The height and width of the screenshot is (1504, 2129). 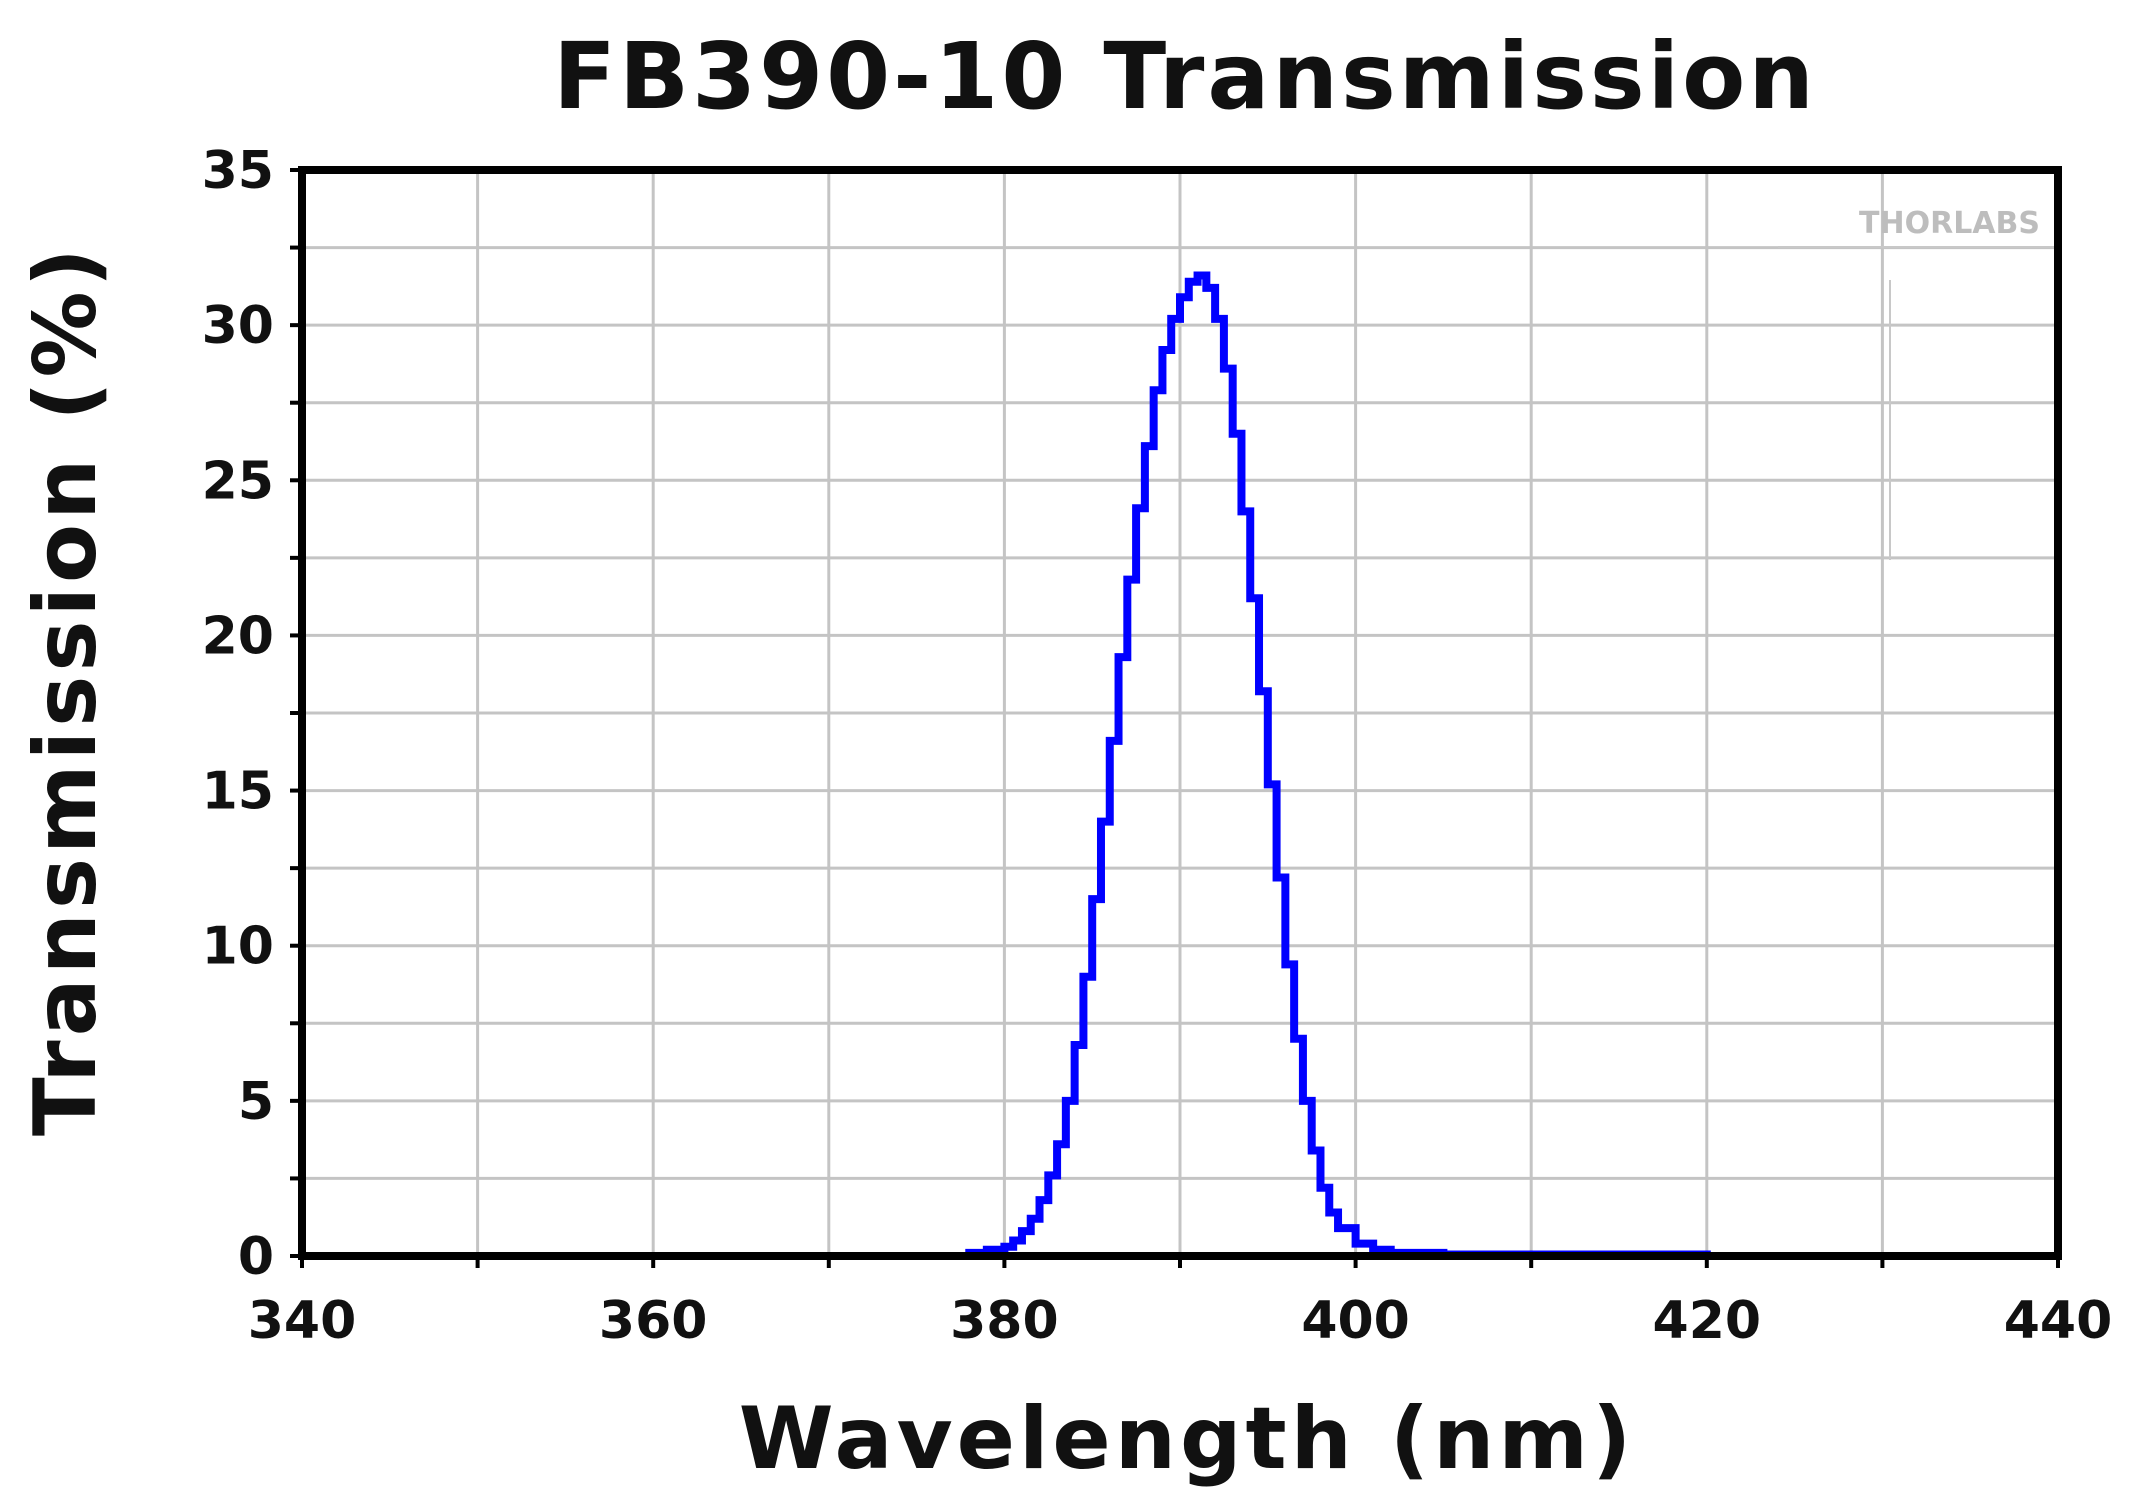 I want to click on thorlabs-watermark: THORLABS, so click(x=1919, y=383).